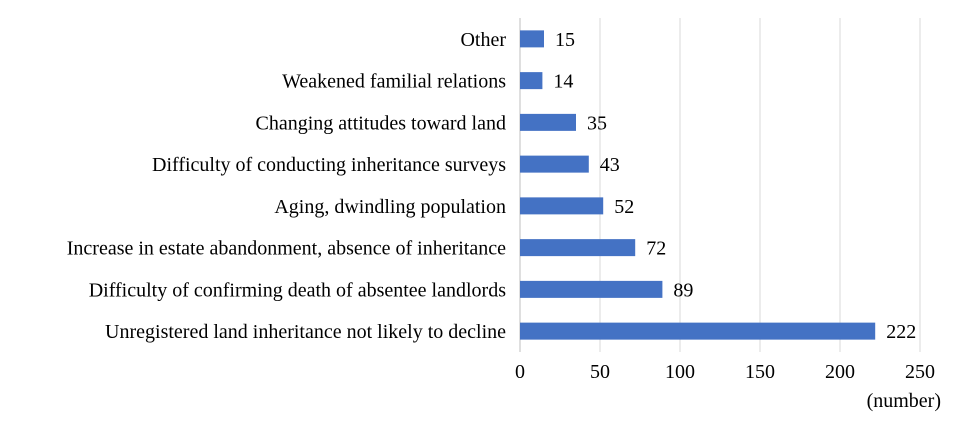  What do you see at coordinates (520, 372) in the screenshot?
I see `x-tick-label: 0` at bounding box center [520, 372].